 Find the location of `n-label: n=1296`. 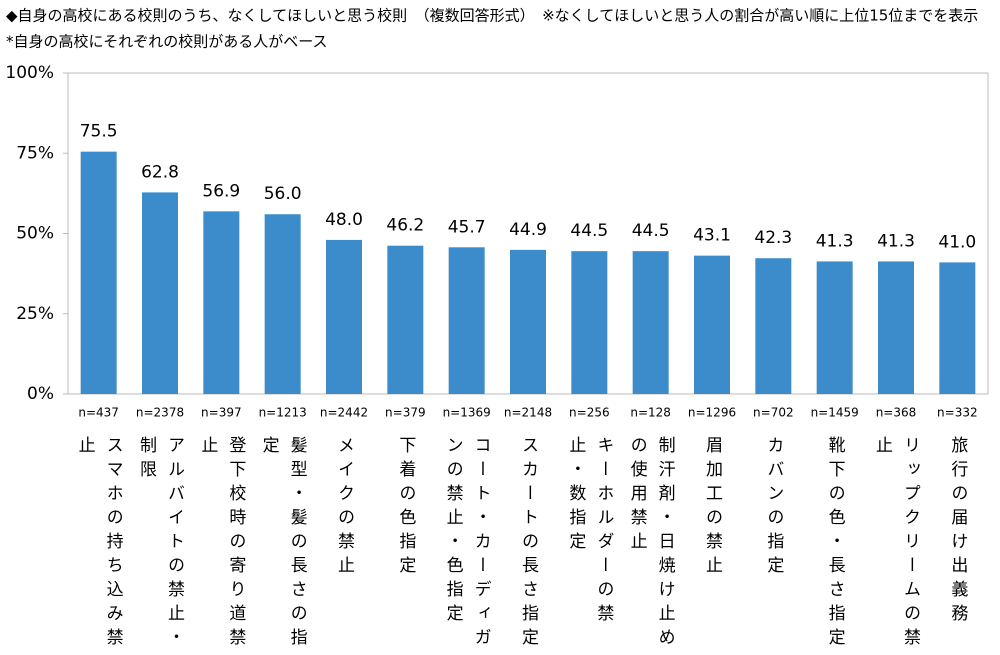

n-label: n=1296 is located at coordinates (712, 413).